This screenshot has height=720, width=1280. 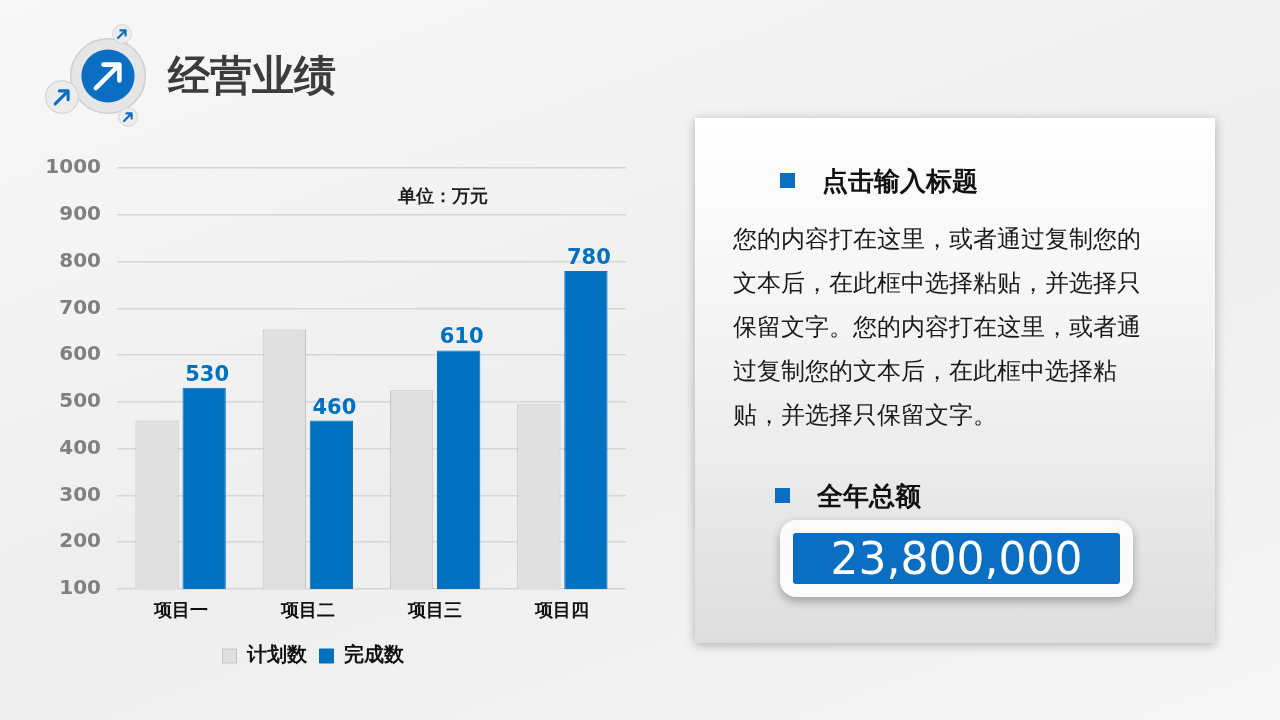 I want to click on y-tick-label: 300, so click(x=80, y=493).